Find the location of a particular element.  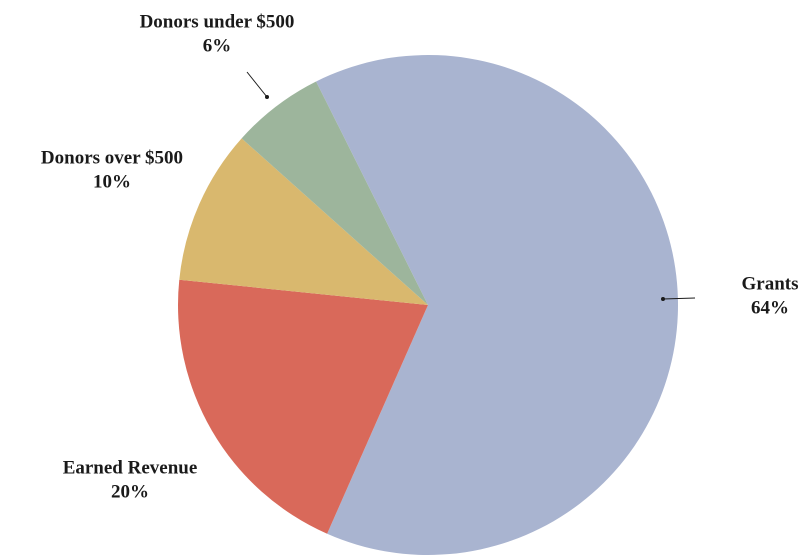

slice-value-label: 6% is located at coordinates (217, 45).